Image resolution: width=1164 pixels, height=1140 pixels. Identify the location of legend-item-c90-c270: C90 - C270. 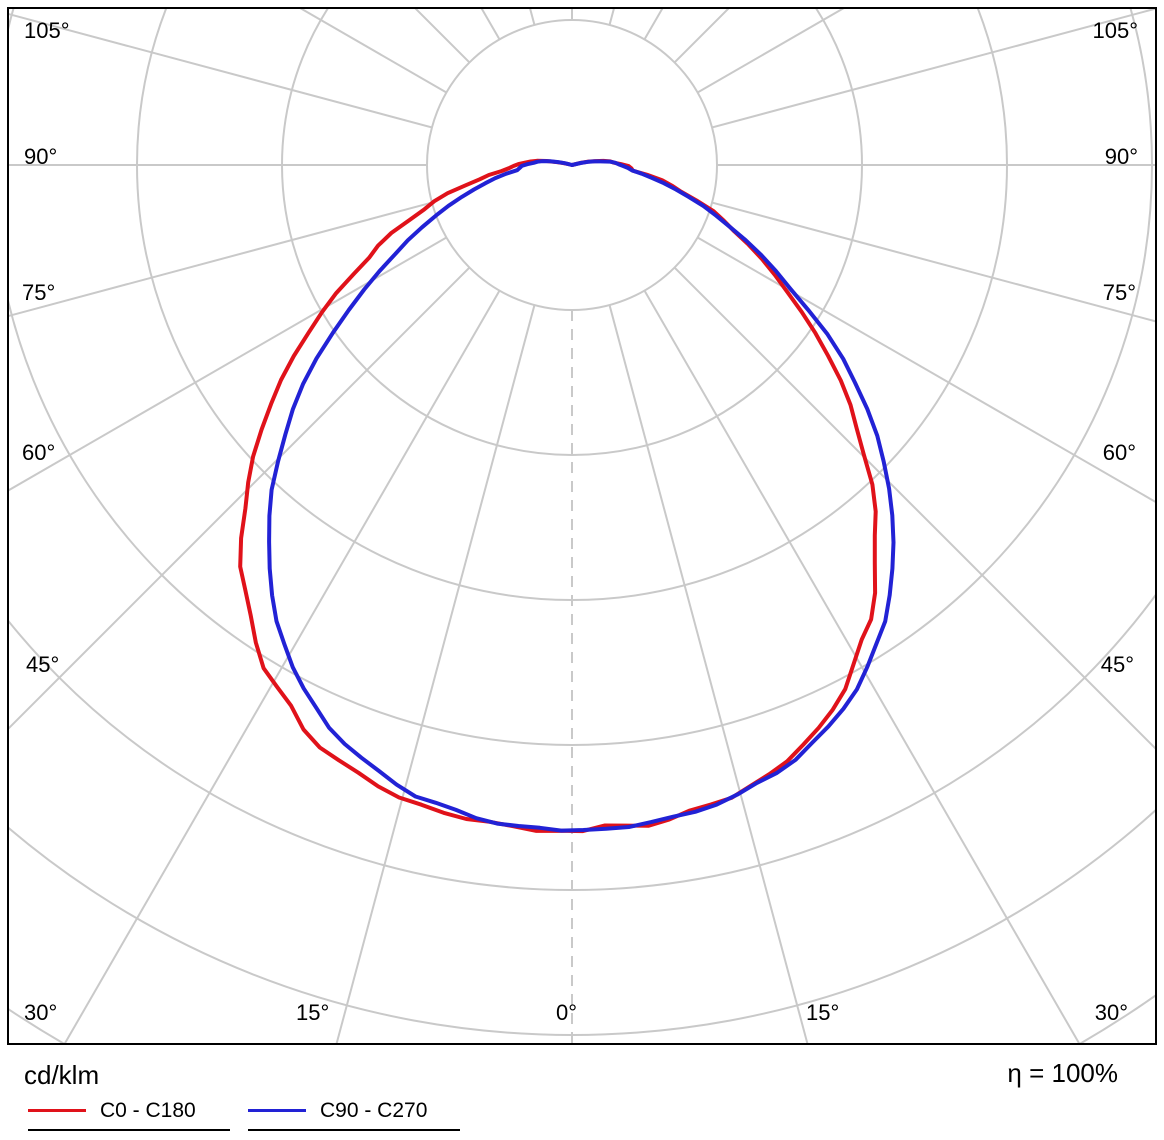
(354, 1115).